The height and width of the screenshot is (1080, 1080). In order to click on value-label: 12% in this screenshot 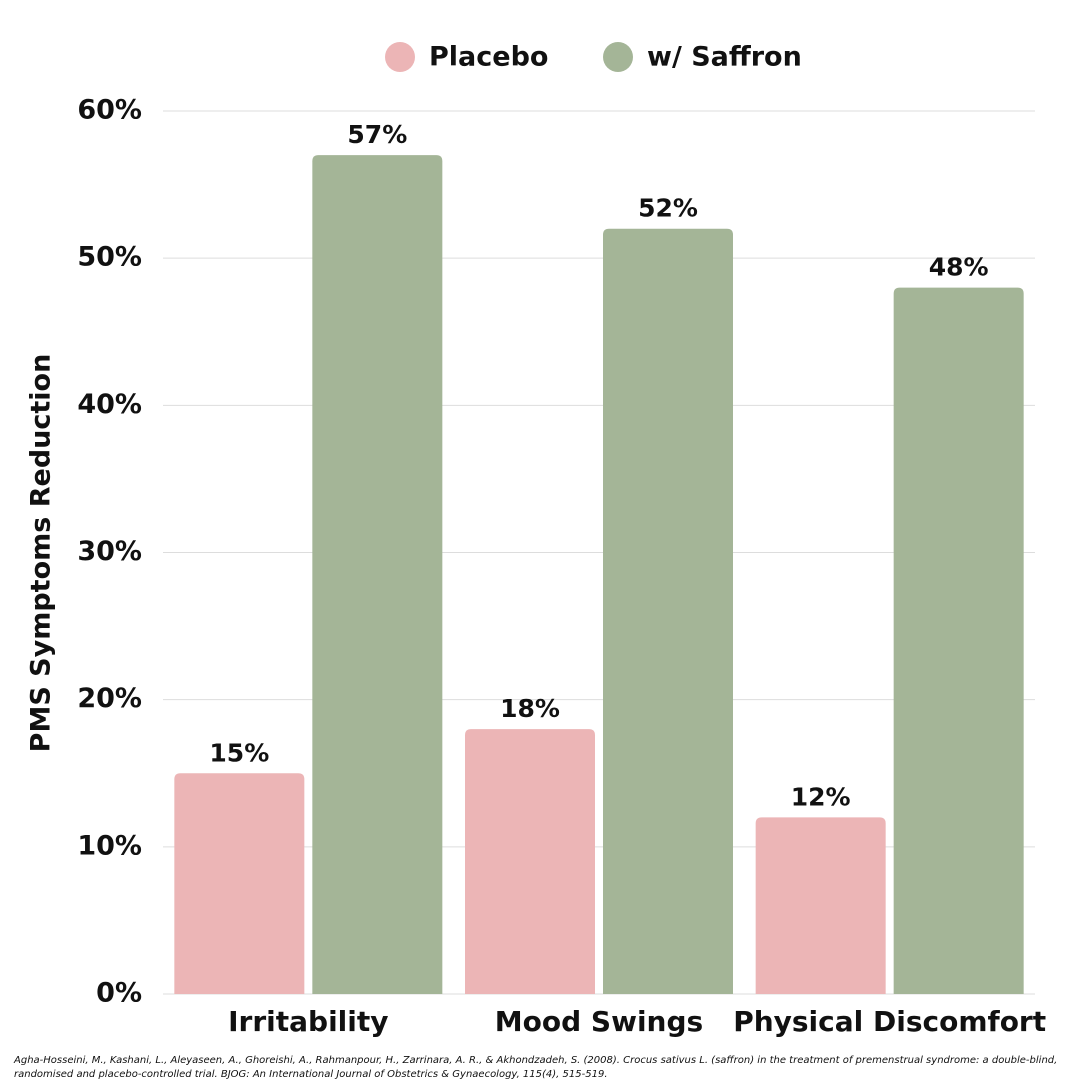, I will do `click(821, 796)`.